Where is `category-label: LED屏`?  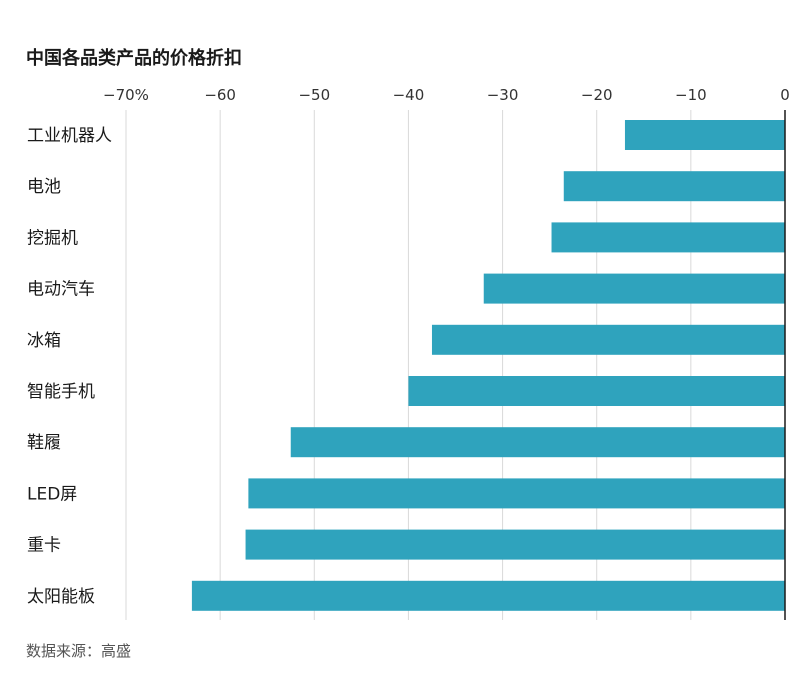
category-label: LED屏 is located at coordinates (52, 494).